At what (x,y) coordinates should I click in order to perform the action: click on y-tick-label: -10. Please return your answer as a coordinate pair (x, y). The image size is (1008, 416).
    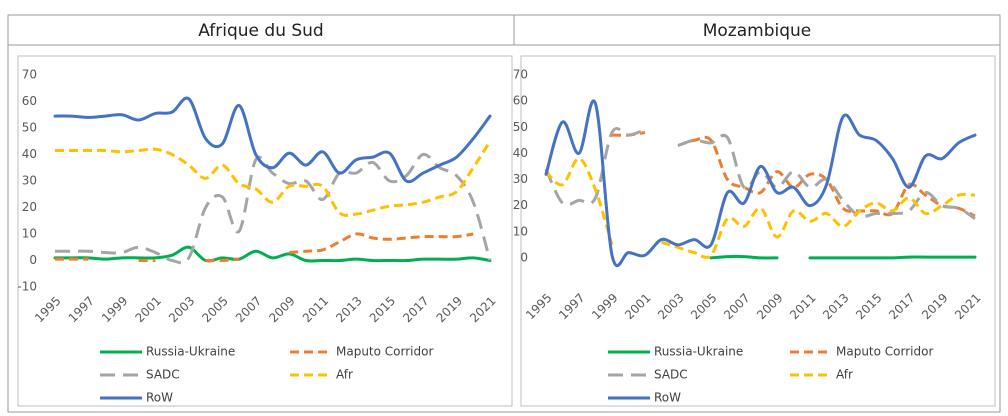
    Looking at the image, I should click on (27, 287).